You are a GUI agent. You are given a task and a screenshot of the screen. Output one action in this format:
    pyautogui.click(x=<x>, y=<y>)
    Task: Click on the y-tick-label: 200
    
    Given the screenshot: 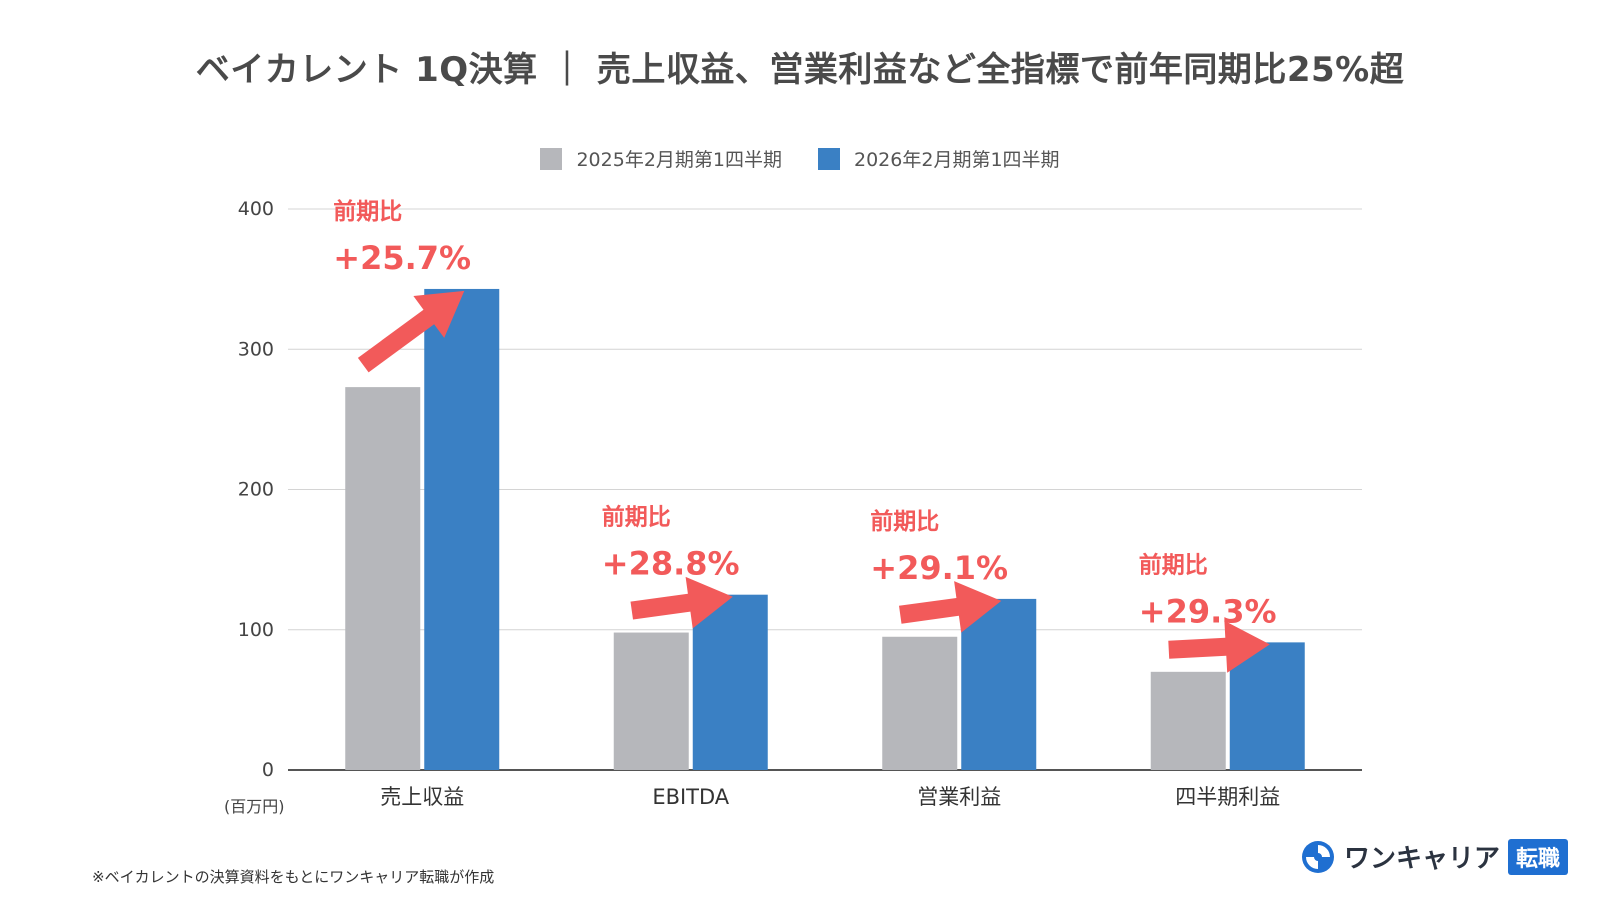 What is the action you would take?
    pyautogui.click(x=256, y=490)
    